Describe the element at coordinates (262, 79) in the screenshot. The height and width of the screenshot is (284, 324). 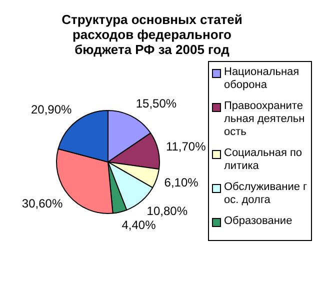
I see `legend-label: Национальная оборона` at that location.